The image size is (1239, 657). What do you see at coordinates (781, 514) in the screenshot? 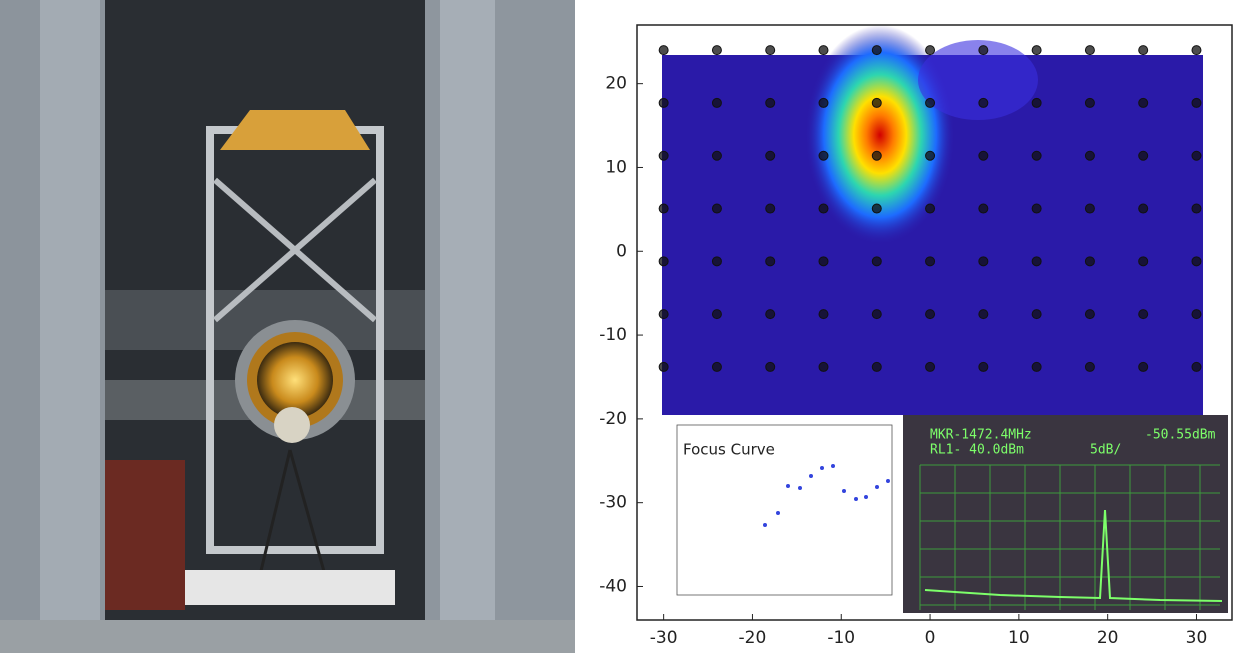
I see `focus-inset: Focus Curve` at bounding box center [781, 514].